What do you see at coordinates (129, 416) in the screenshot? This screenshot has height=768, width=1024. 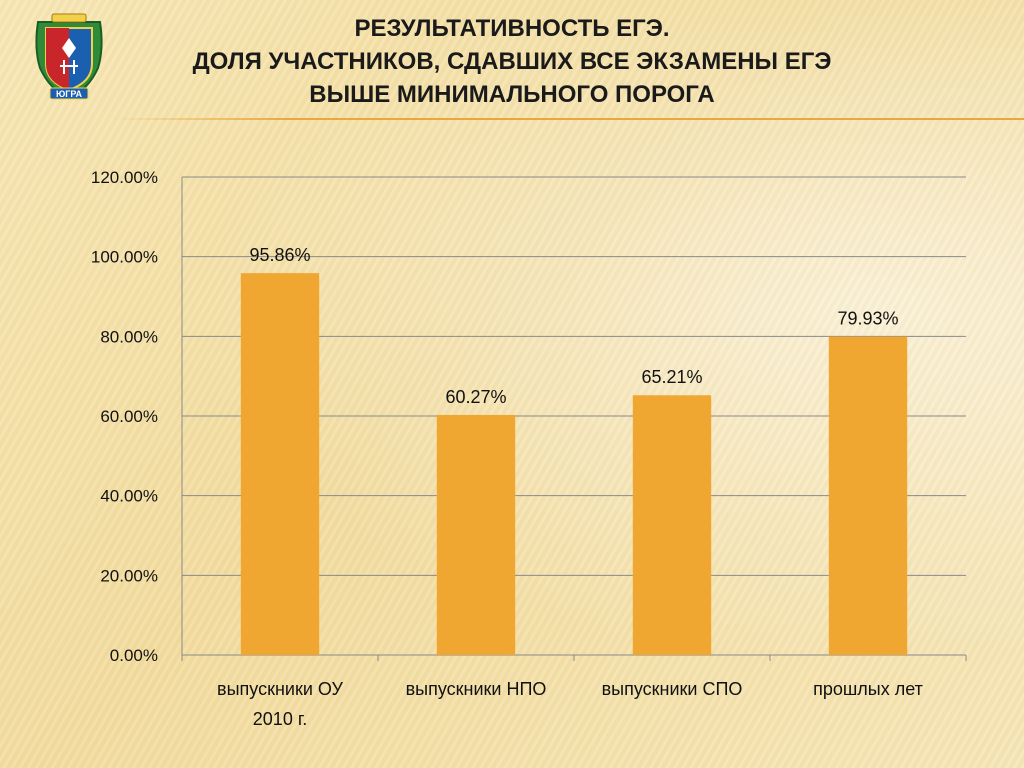 I see `y-tick-label: 60.00%` at bounding box center [129, 416].